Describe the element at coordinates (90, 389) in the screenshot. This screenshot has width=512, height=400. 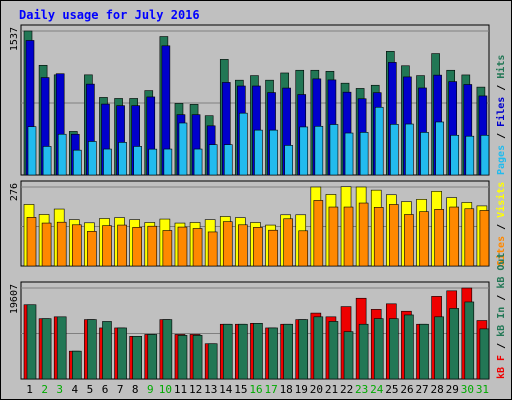
I see `x-tick-label: 5` at that location.